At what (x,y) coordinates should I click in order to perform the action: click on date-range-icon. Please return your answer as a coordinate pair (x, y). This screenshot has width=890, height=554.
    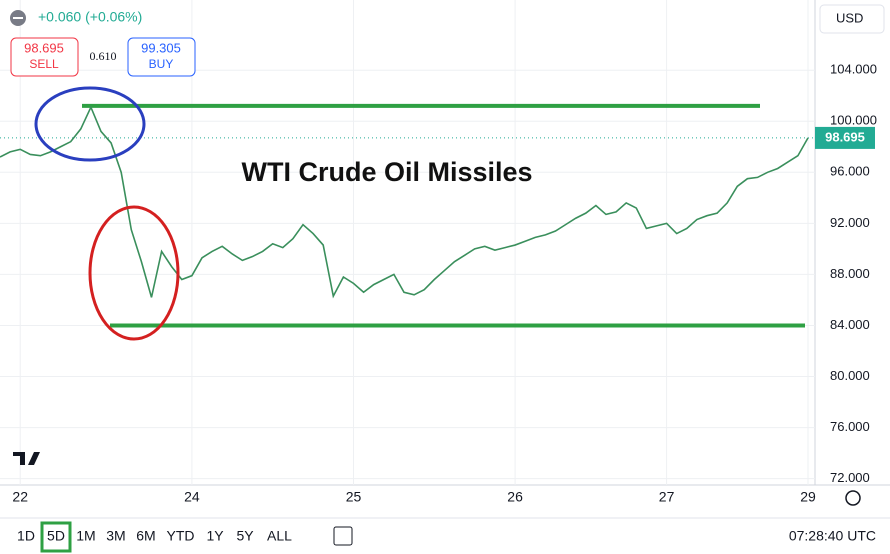
    Looking at the image, I should click on (343, 536).